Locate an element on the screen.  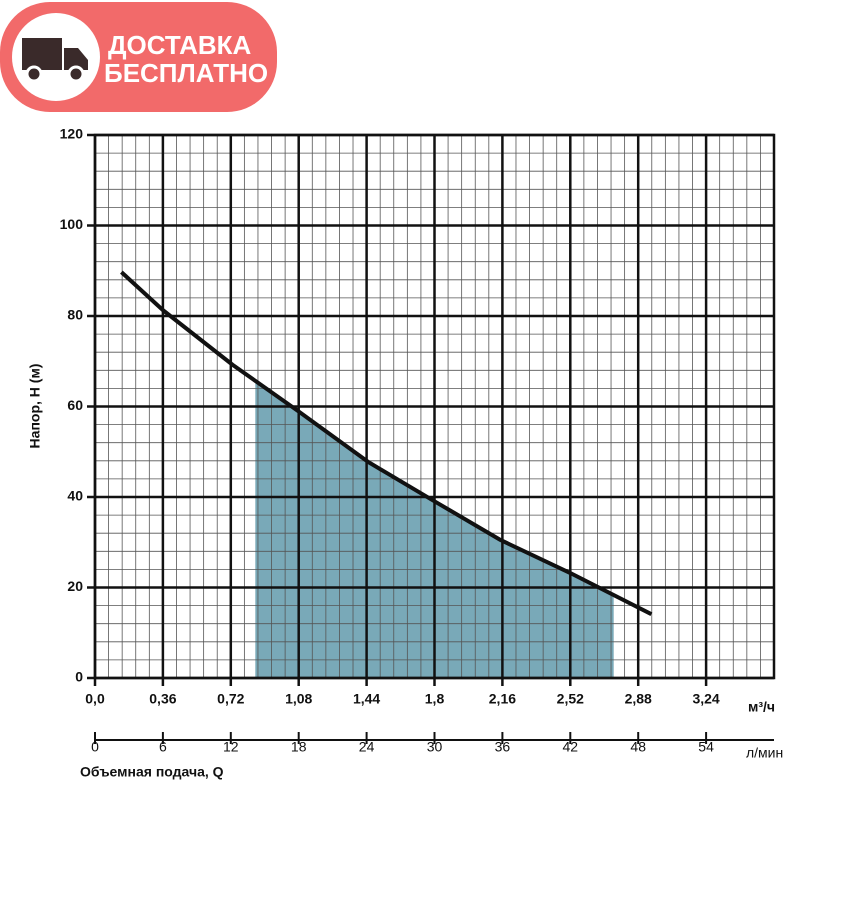
x2-tick-label: 30 is located at coordinates (435, 747).